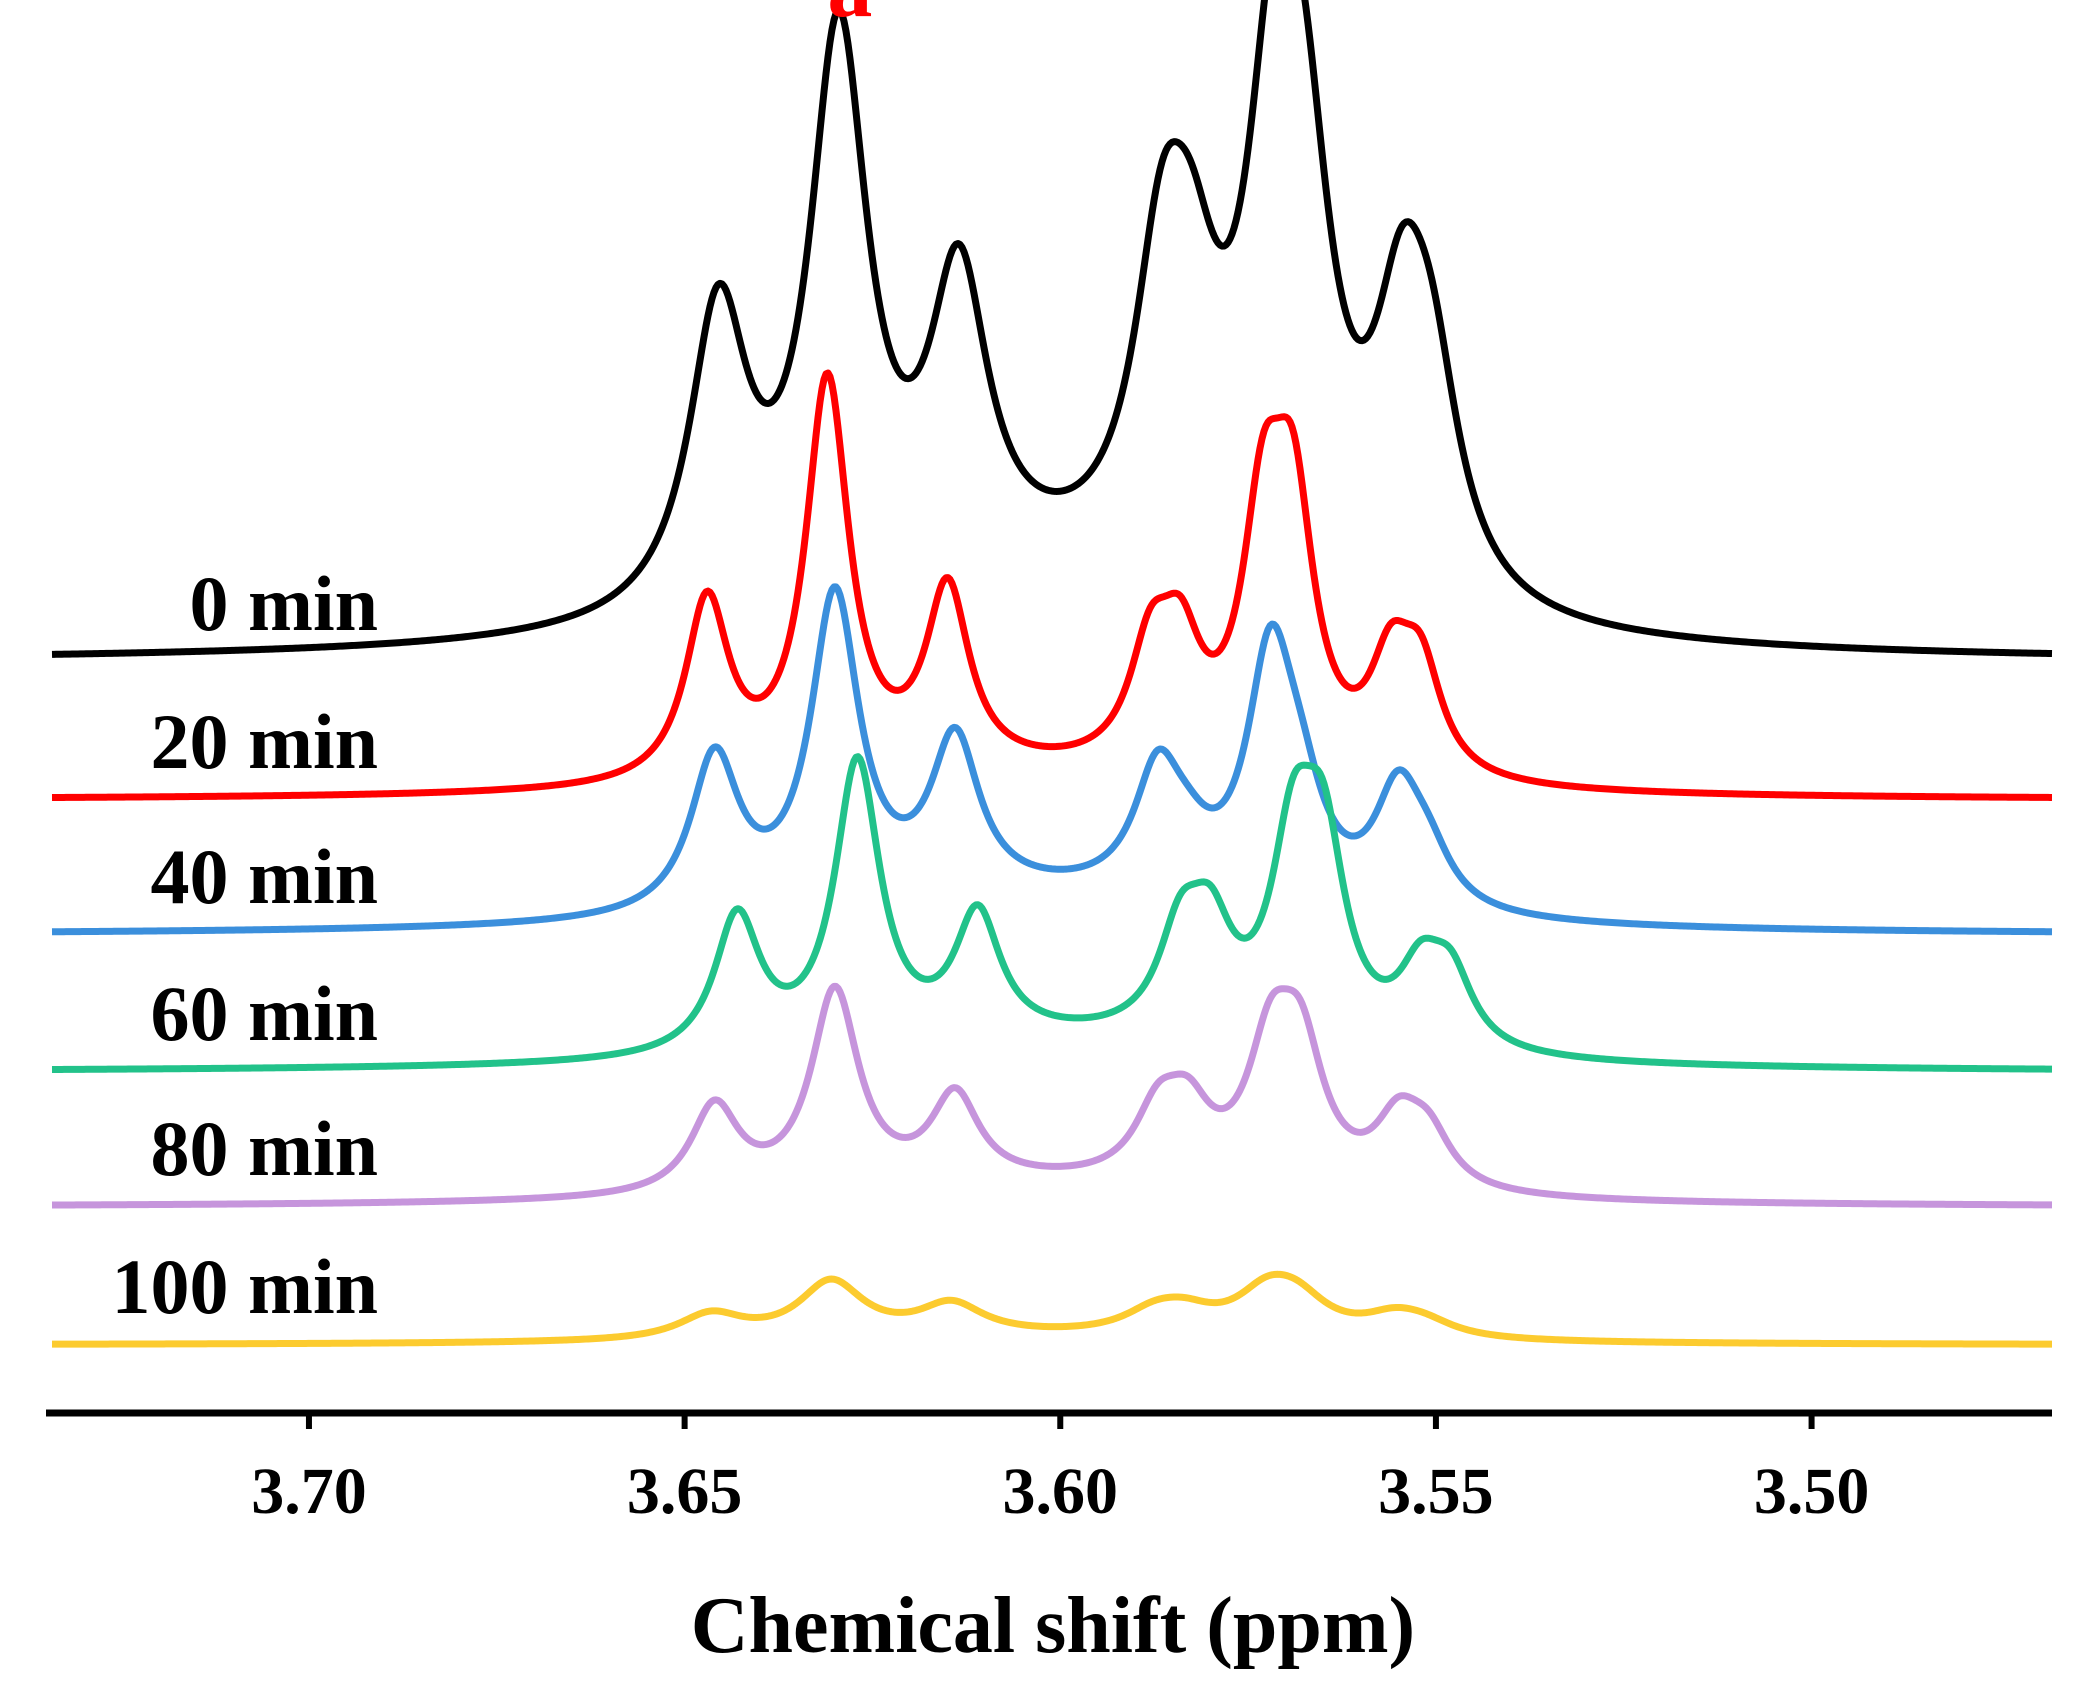 This screenshot has height=1688, width=2092. I want to click on spectrum-line-80-min, so click(1052, 1095).